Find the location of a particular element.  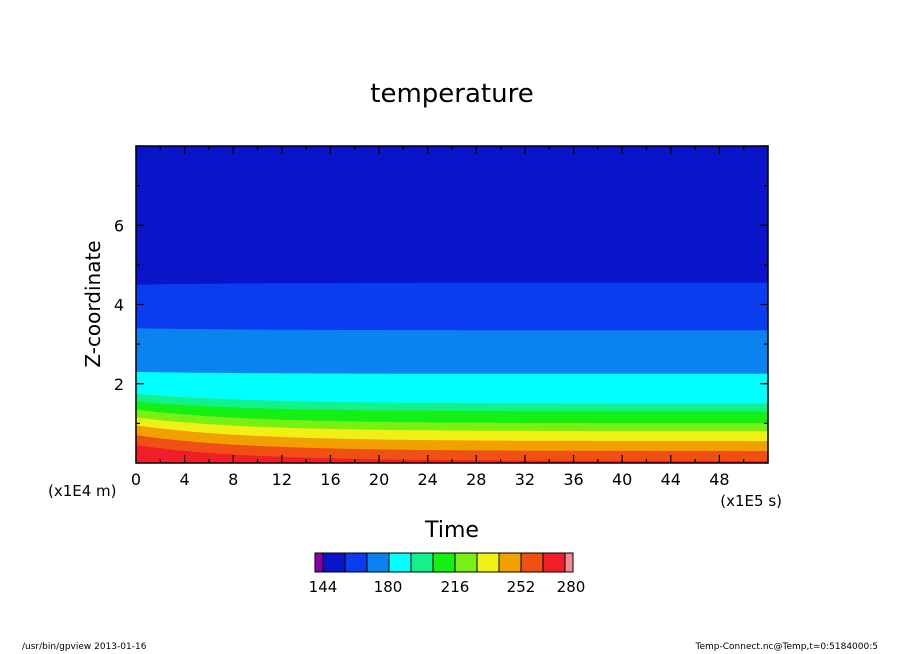

x-tick-label: 8 is located at coordinates (233, 479).